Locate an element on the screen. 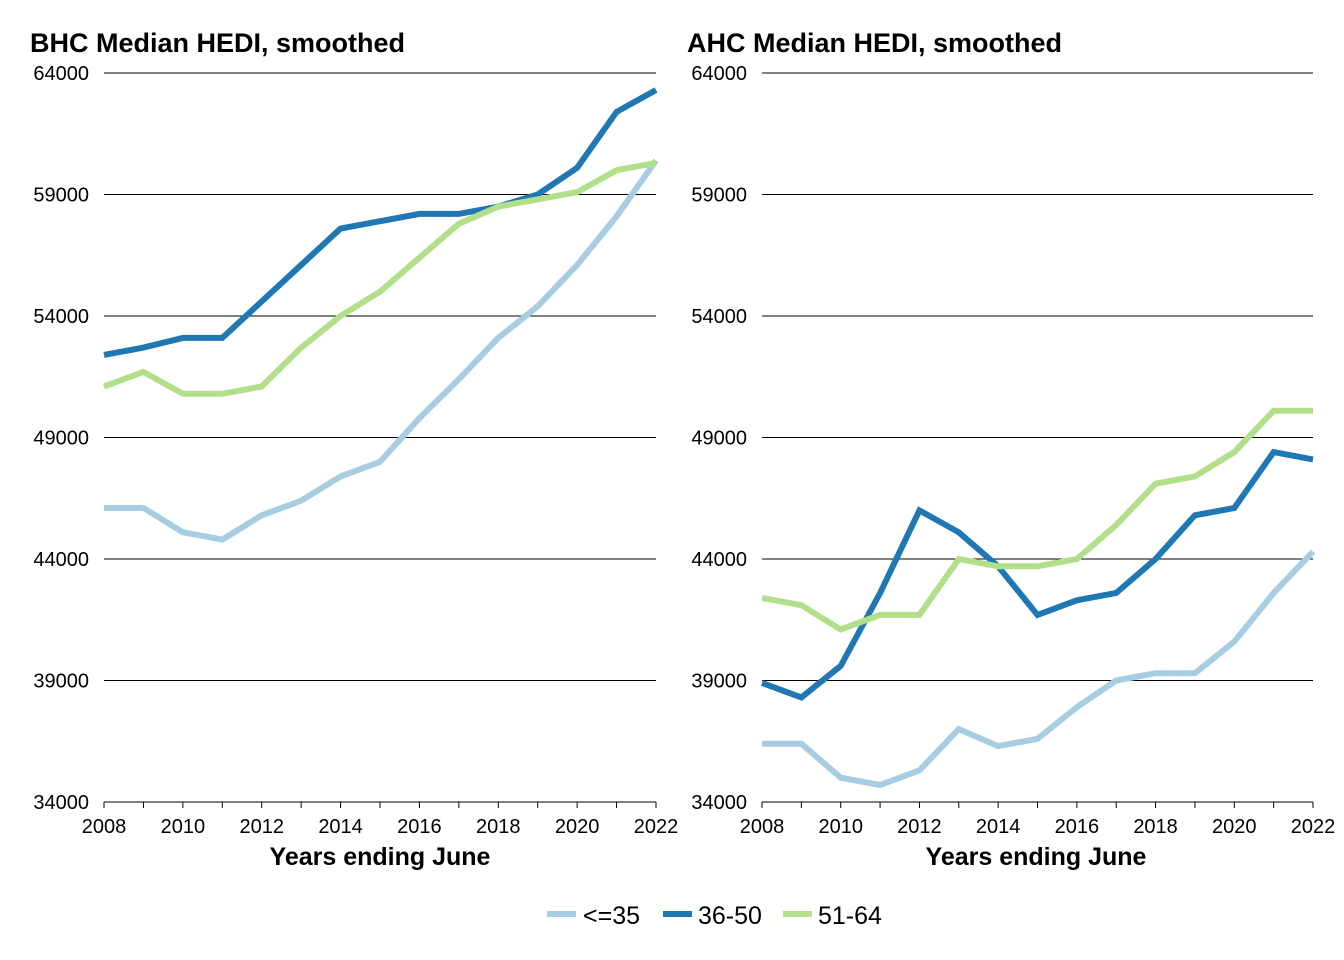 The height and width of the screenshot is (960, 1344). ahc-x-ticks is located at coordinates (1037, 805).